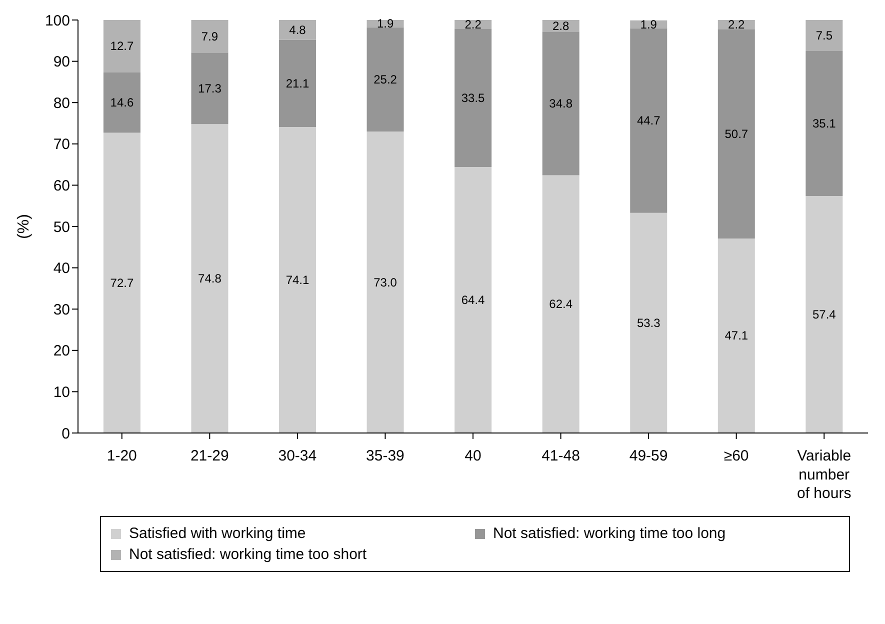  Describe the element at coordinates (209, 456) in the screenshot. I see `x-tick-label: 21-29` at that location.